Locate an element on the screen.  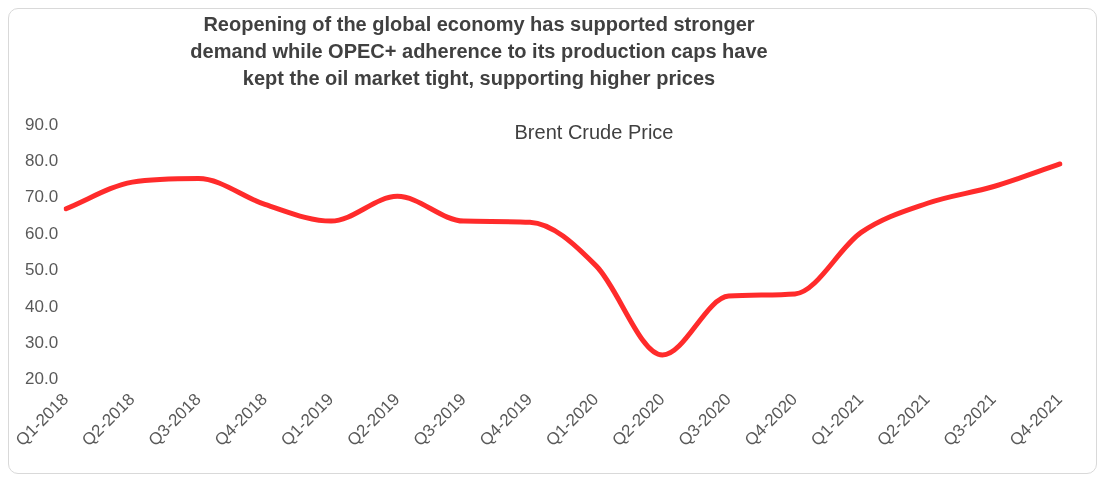
chart-subtitle: Brent Crude Price is located at coordinates (594, 132).